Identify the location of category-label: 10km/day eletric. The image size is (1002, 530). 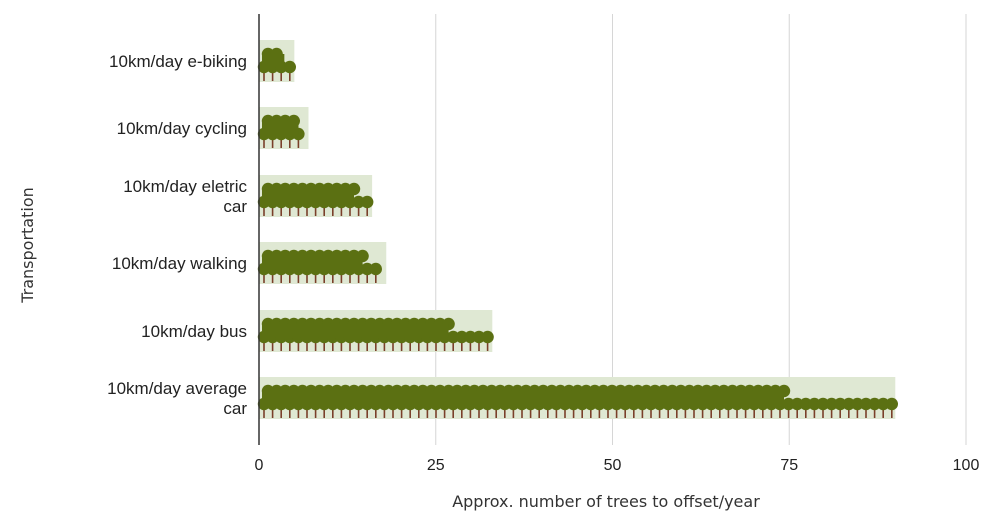
(185, 186).